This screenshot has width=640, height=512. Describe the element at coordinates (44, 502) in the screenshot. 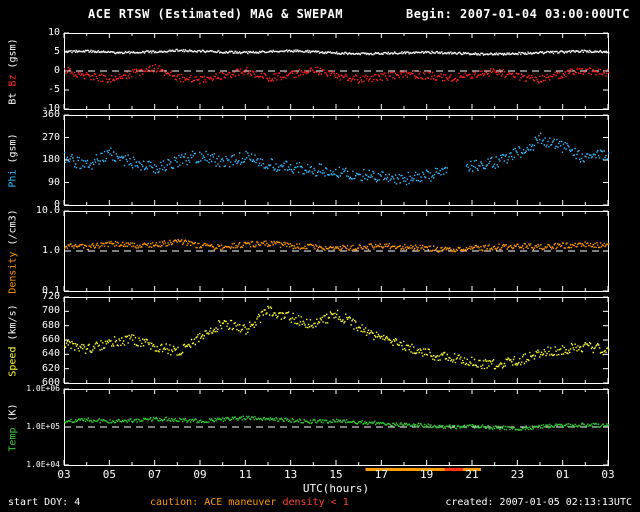

I see `start-doy-label: start DOY: 4` at that location.